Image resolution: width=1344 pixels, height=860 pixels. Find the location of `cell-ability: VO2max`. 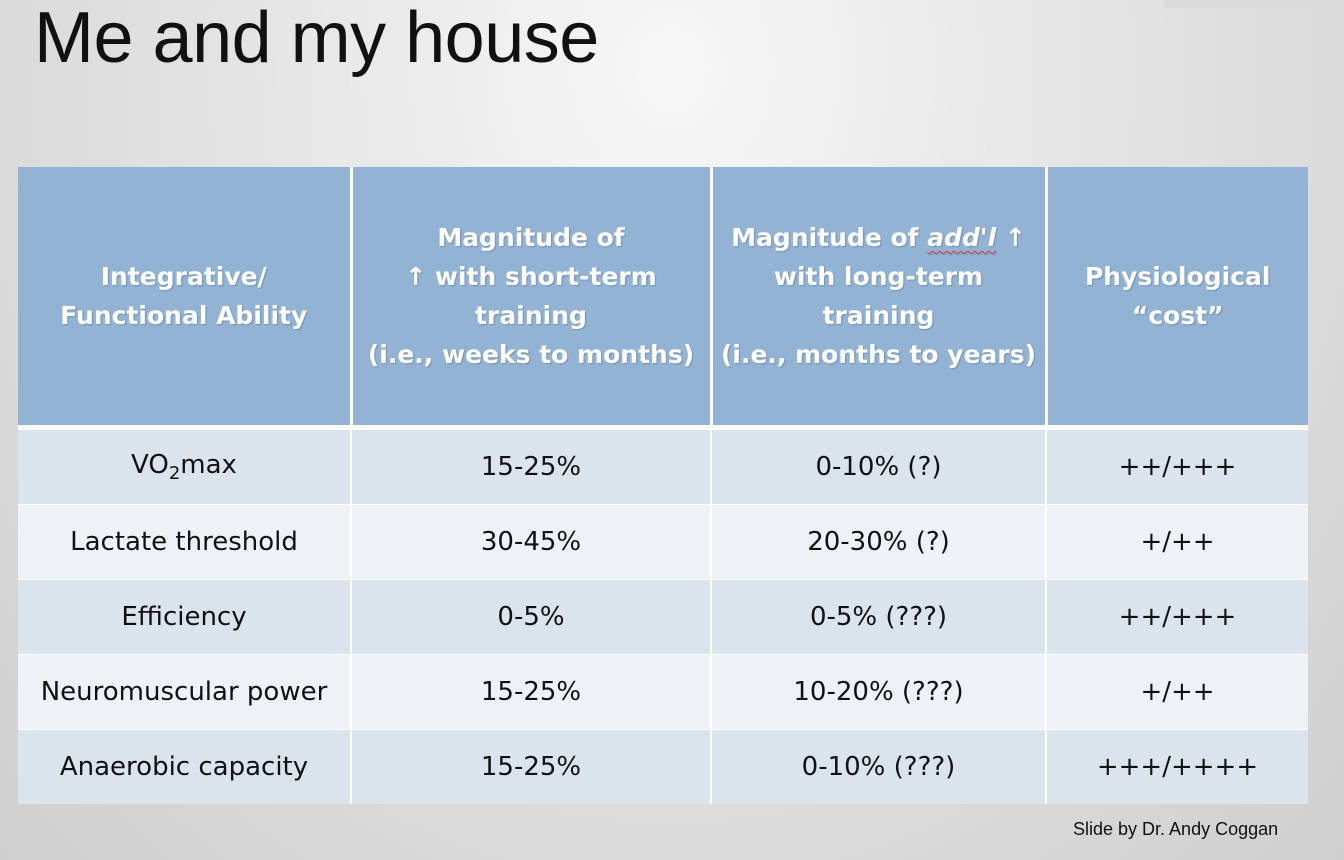

cell-ability: VO2max is located at coordinates (184, 466).